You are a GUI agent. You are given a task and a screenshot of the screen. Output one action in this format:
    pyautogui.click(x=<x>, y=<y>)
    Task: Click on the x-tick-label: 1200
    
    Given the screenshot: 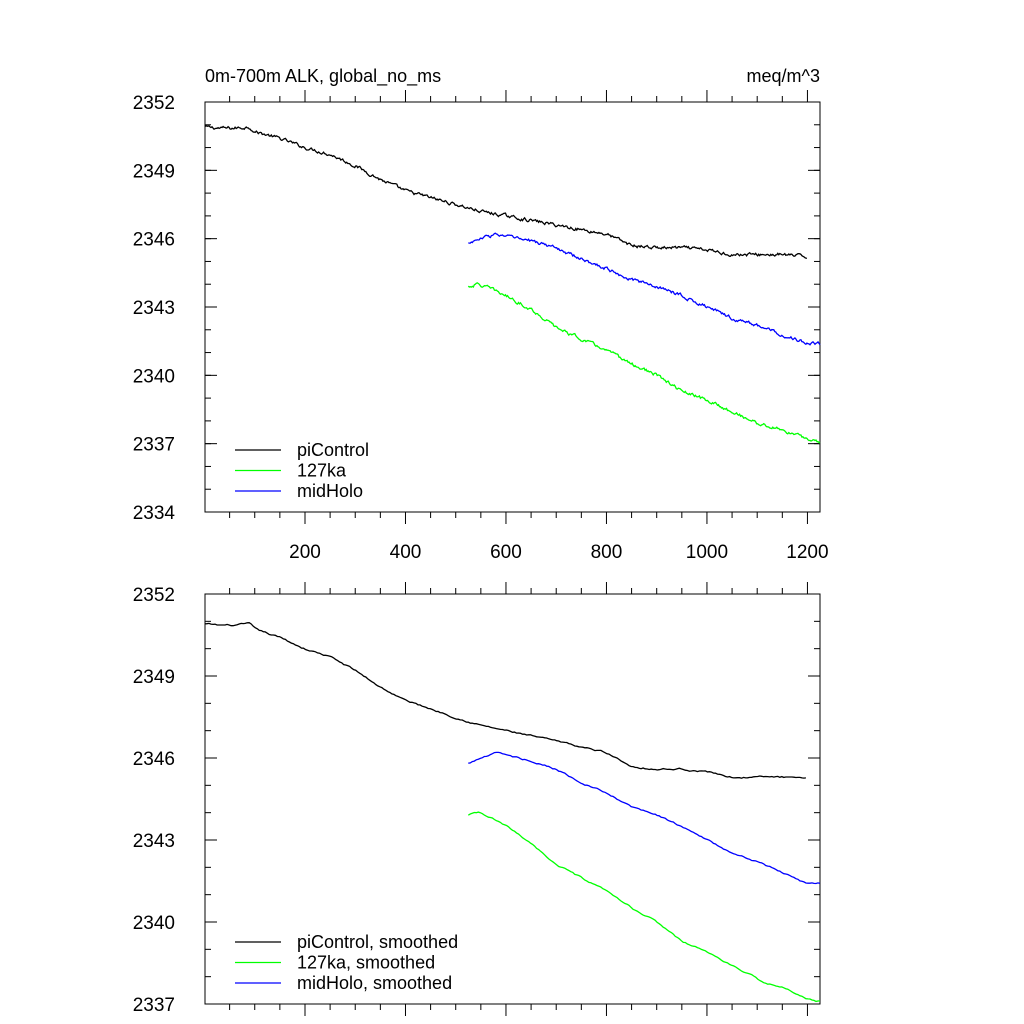 What is the action you would take?
    pyautogui.click(x=807, y=552)
    